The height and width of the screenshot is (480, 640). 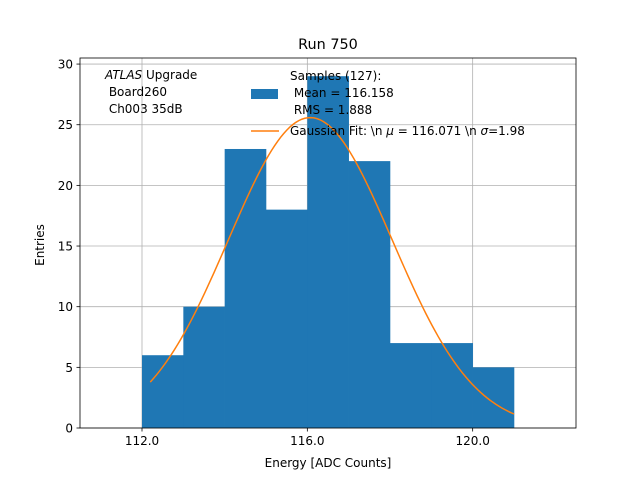 I want to click on upgrade-label: Upgrade, so click(x=169, y=75).